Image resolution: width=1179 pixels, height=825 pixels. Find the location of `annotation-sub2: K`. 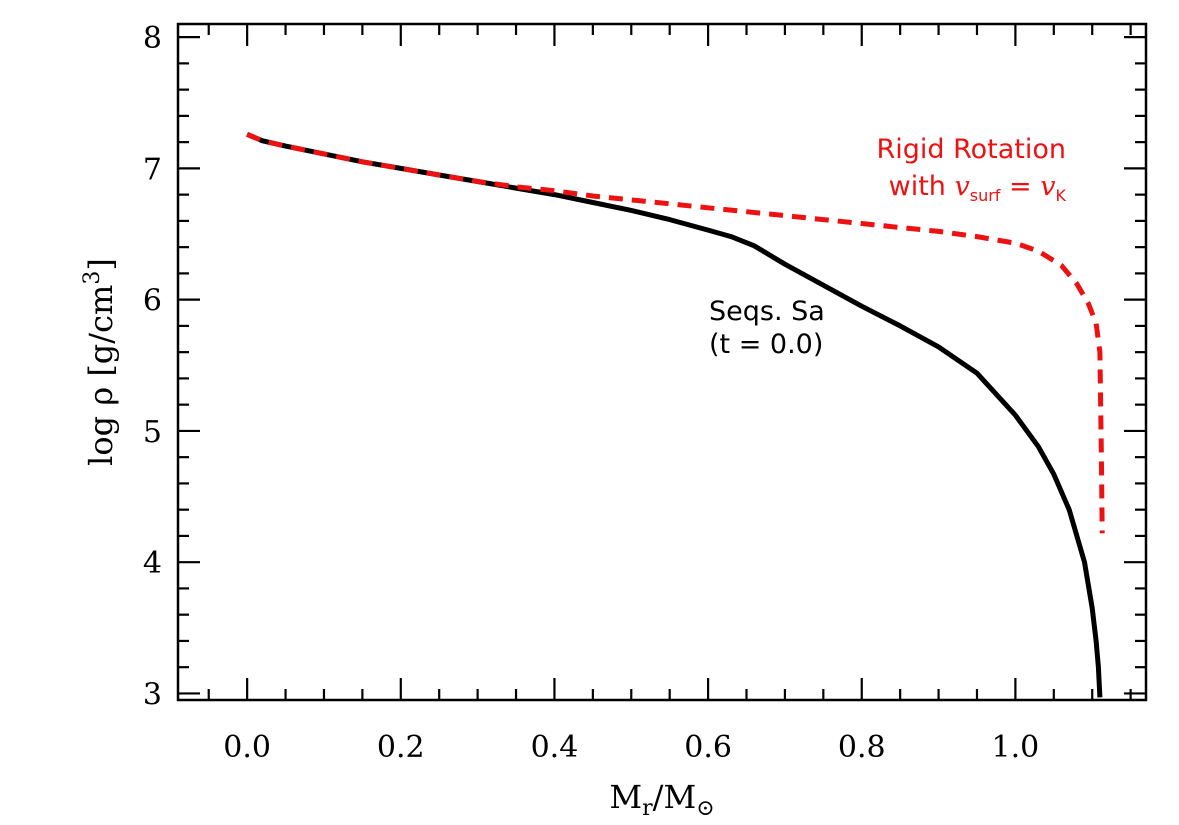

annotation-sub2: K is located at coordinates (1061, 195).